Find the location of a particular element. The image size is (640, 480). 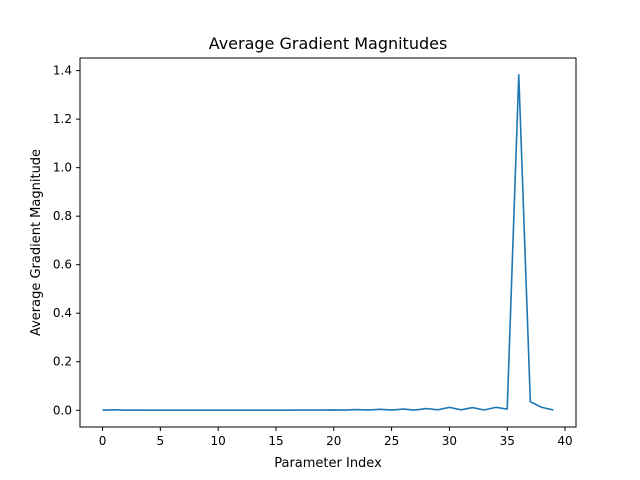

y-tick-label: 0.0 is located at coordinates (62, 410).